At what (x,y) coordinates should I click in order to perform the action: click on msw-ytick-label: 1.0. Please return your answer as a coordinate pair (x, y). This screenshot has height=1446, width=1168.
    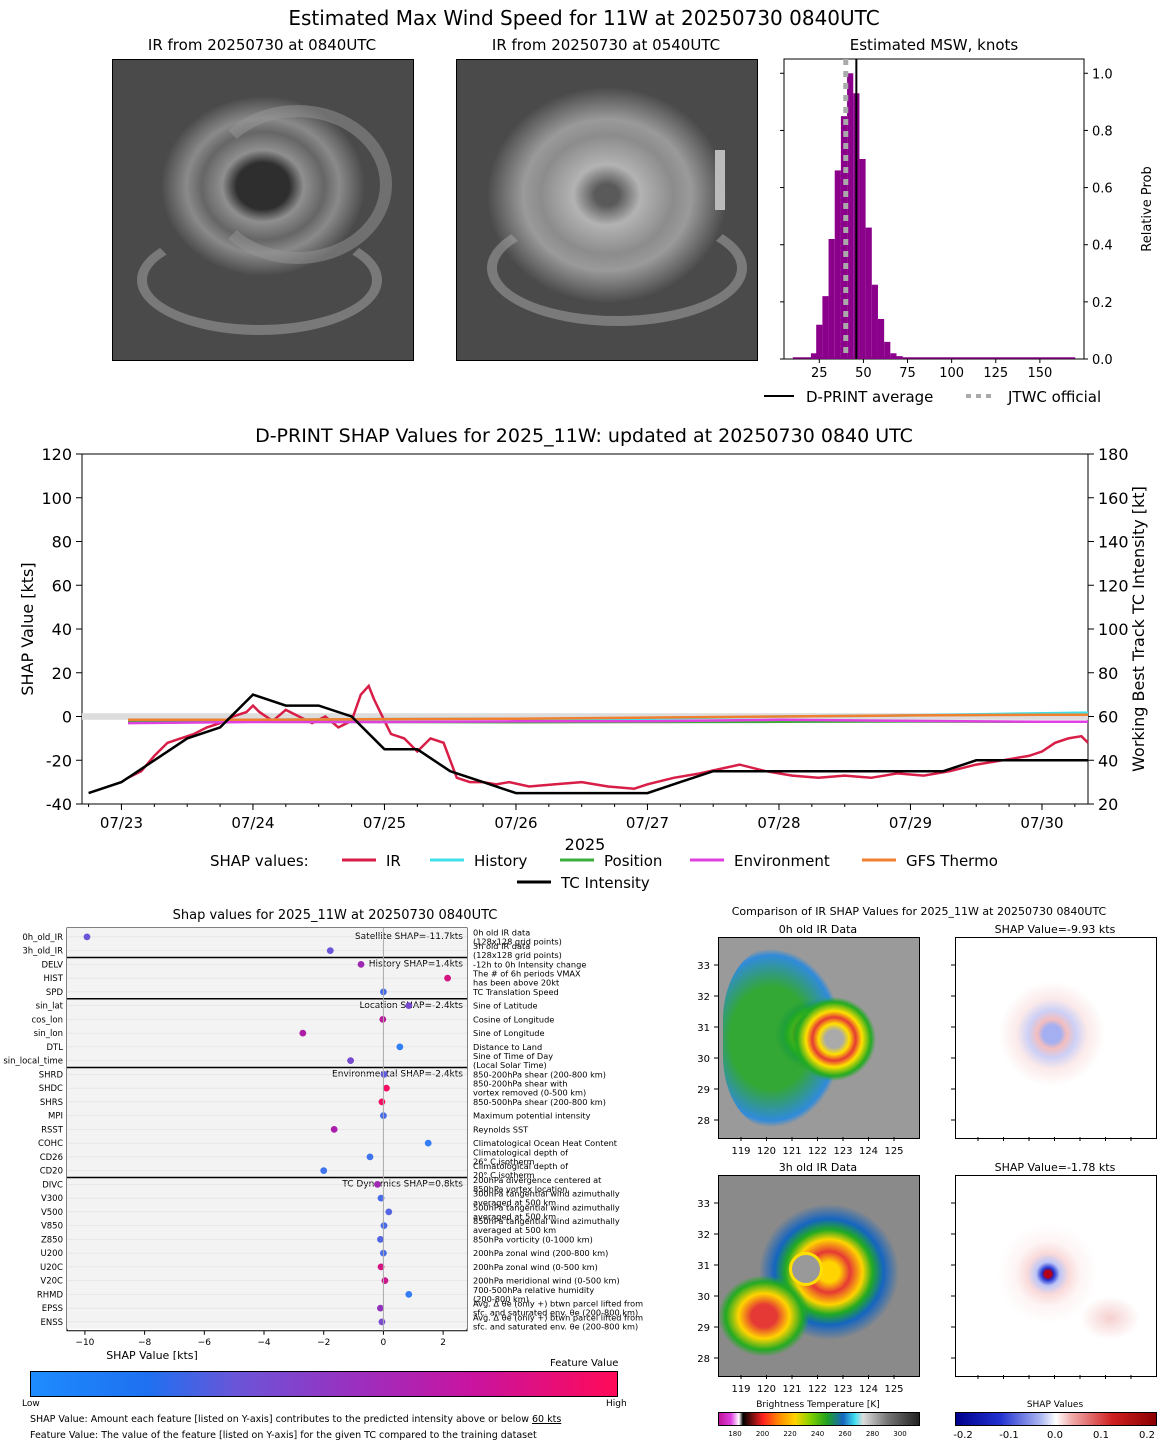
    Looking at the image, I should click on (1102, 74).